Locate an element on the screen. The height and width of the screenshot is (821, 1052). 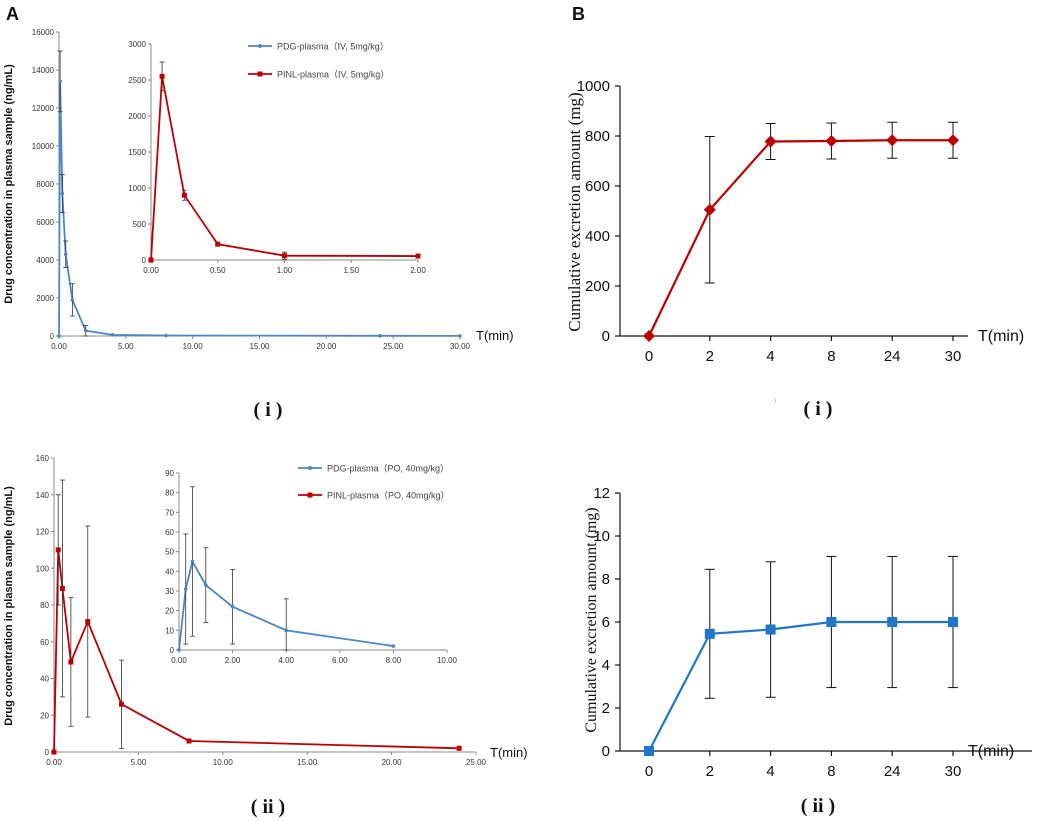
a-i-main-x-tick-label: 10.00 is located at coordinates (193, 346).